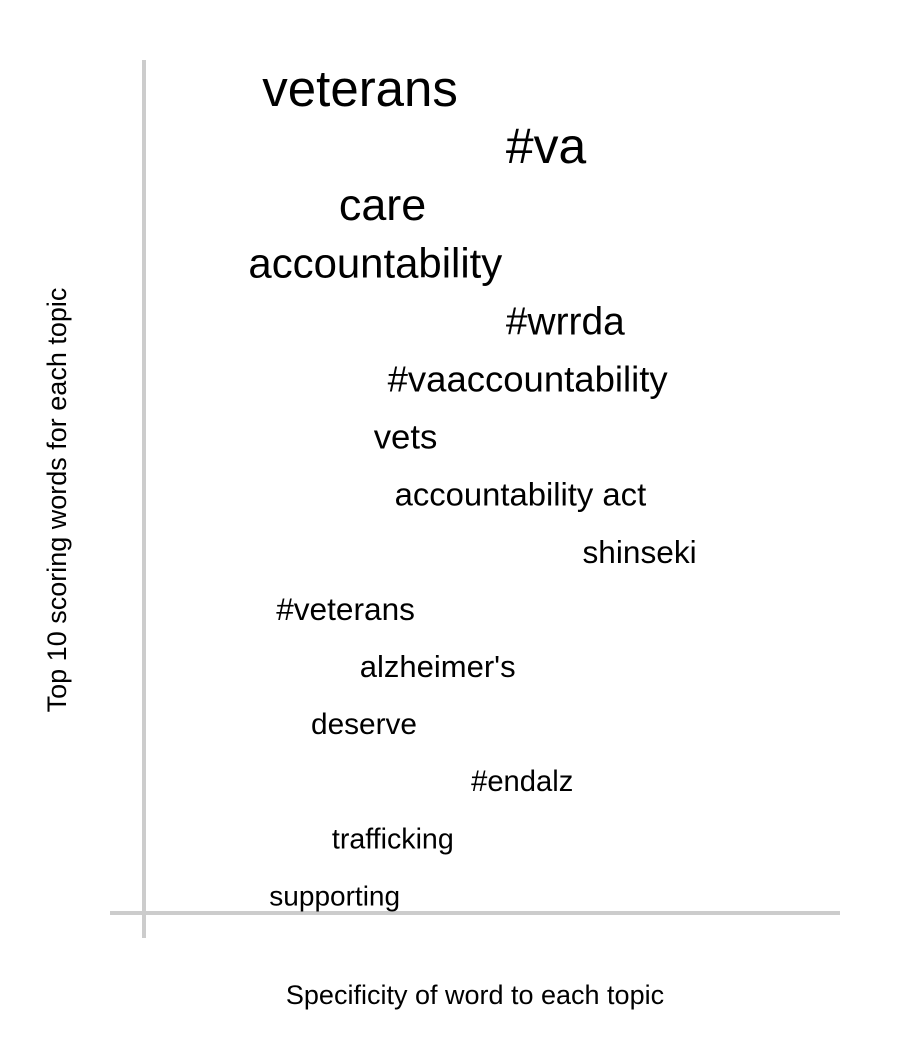  What do you see at coordinates (528, 379) in the screenshot?
I see `word-label: #vaaccountability` at bounding box center [528, 379].